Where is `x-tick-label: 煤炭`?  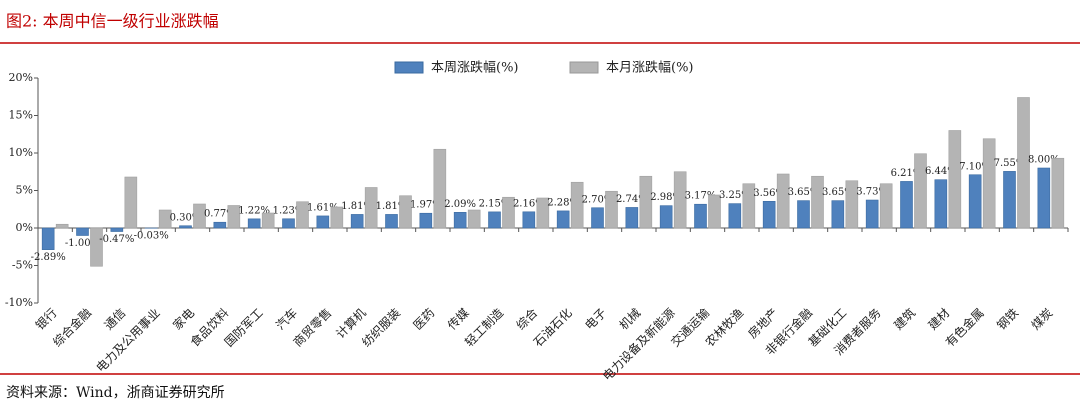 x-tick-label: 煤炭 is located at coordinates (1042, 319).